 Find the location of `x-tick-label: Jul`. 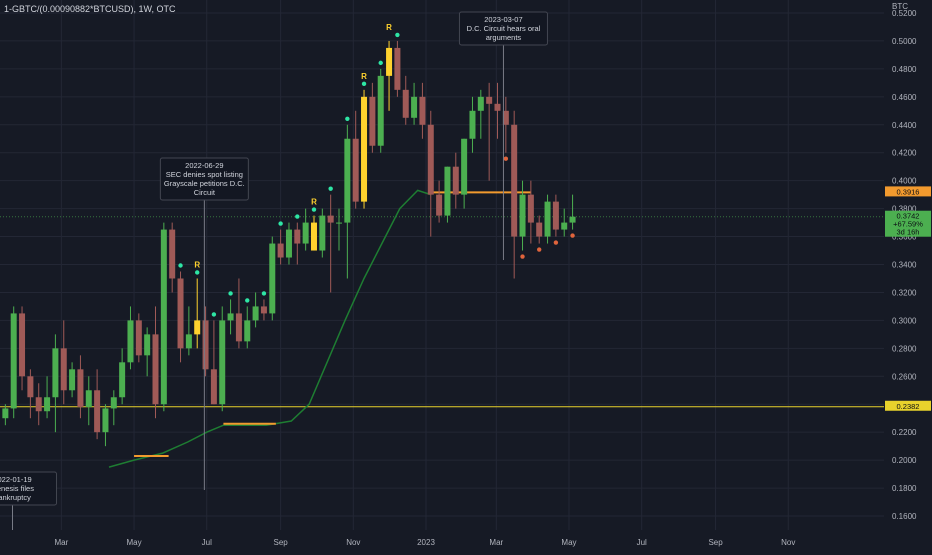

x-tick-label: Jul is located at coordinates (642, 542).